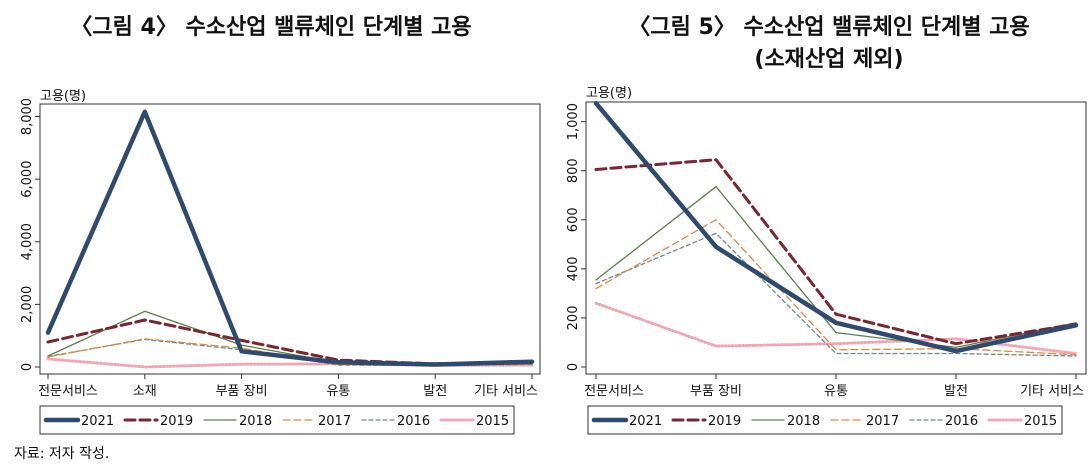 This screenshot has width=1092, height=468. What do you see at coordinates (63, 96) in the screenshot?
I see `chart-1-y-axis-label: 고용(명)` at bounding box center [63, 96].